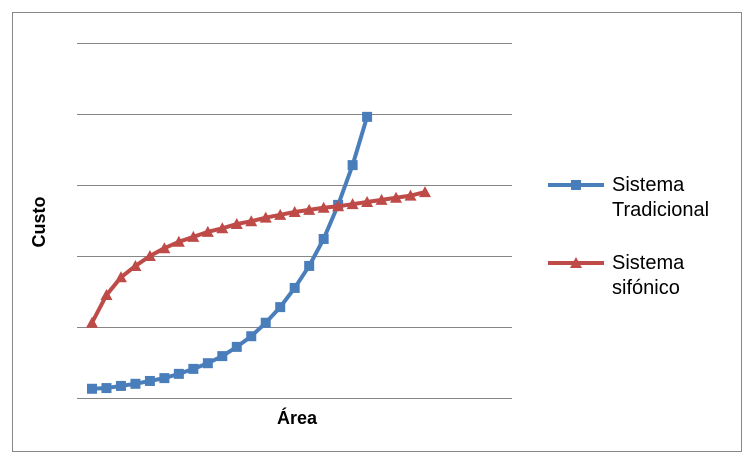 Image resolution: width=755 pixels, height=459 pixels. What do you see at coordinates (297, 417) in the screenshot?
I see `x-axis-label: Área` at bounding box center [297, 417].